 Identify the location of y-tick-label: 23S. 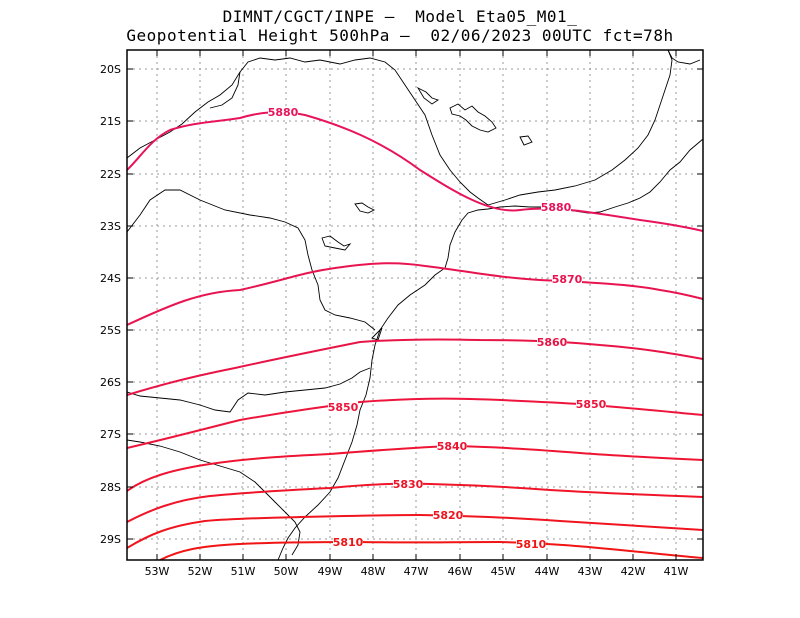
(110, 226).